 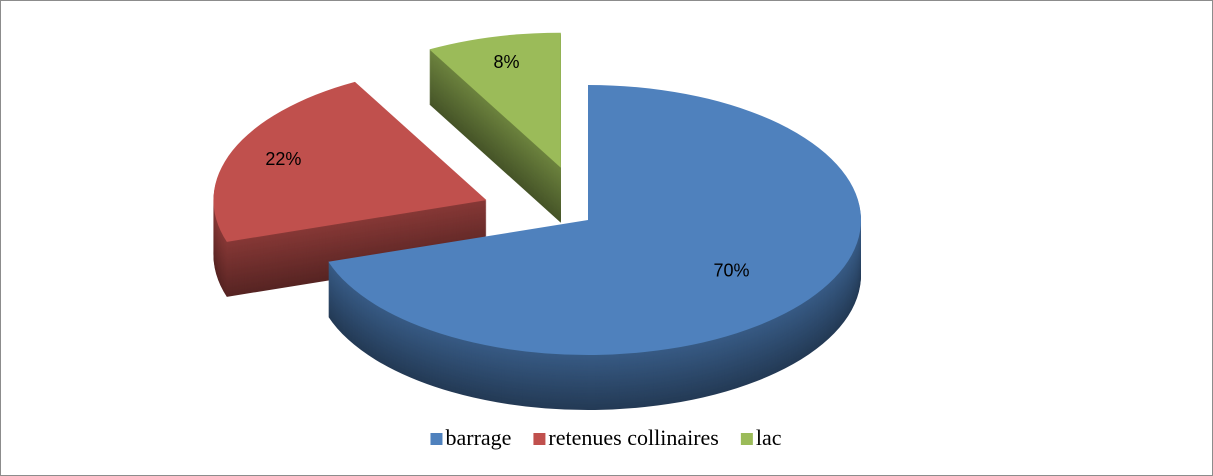 I want to click on legend-label: retenues collinaires, so click(x=633, y=437).